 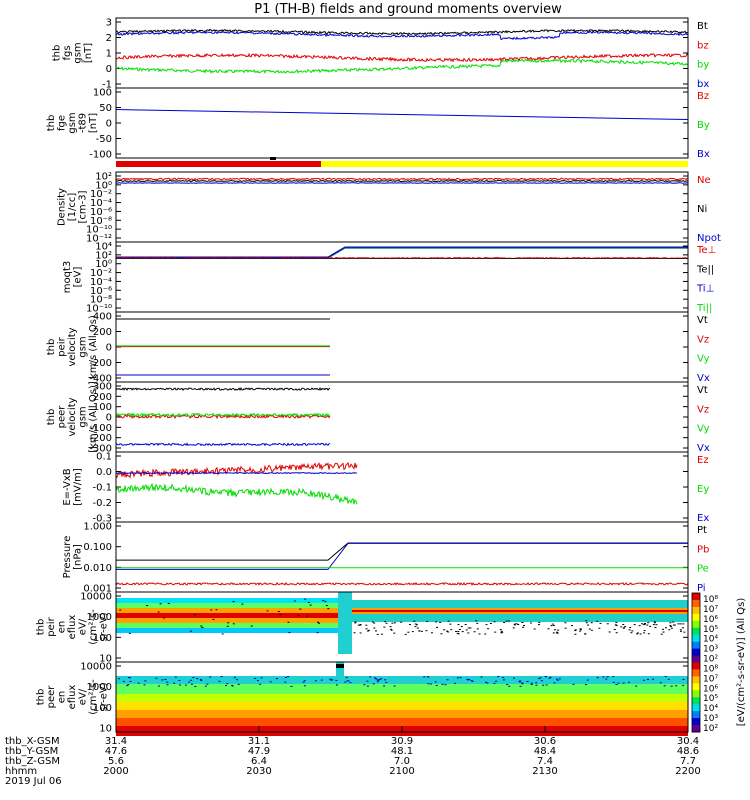 I want to click on colorbar-tick-label: 10⁶, so click(x=710, y=689).